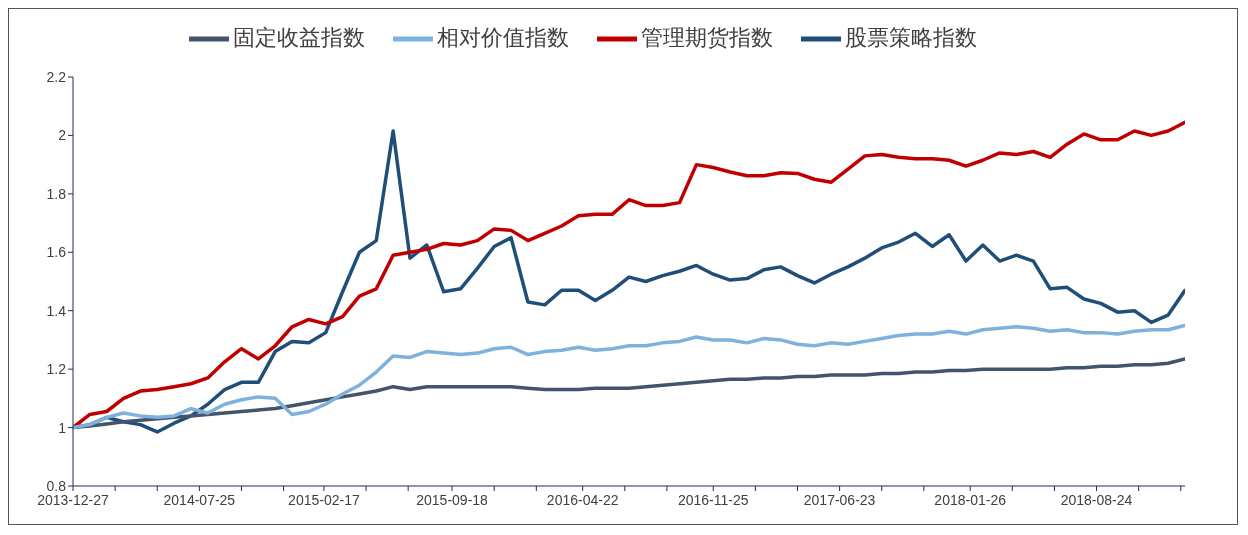 The height and width of the screenshot is (535, 1248). I want to click on legend-label: 相对价值指数, so click(503, 37).